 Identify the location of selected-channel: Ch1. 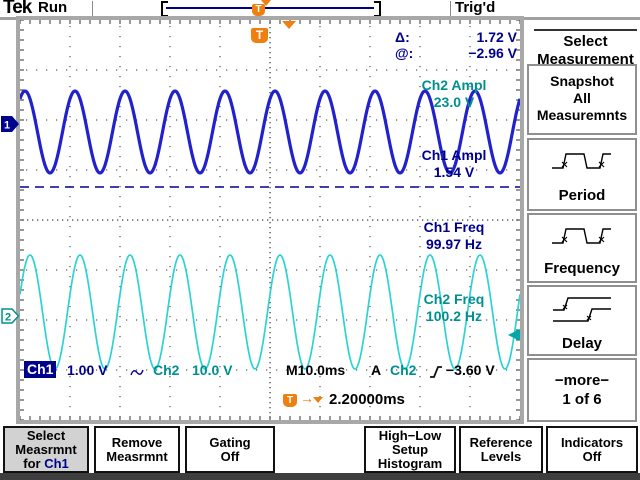
(56, 463).